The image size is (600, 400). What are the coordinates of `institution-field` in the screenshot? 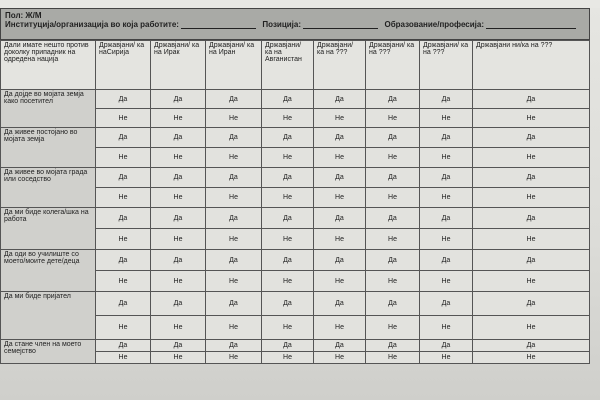 It's located at (219, 24).